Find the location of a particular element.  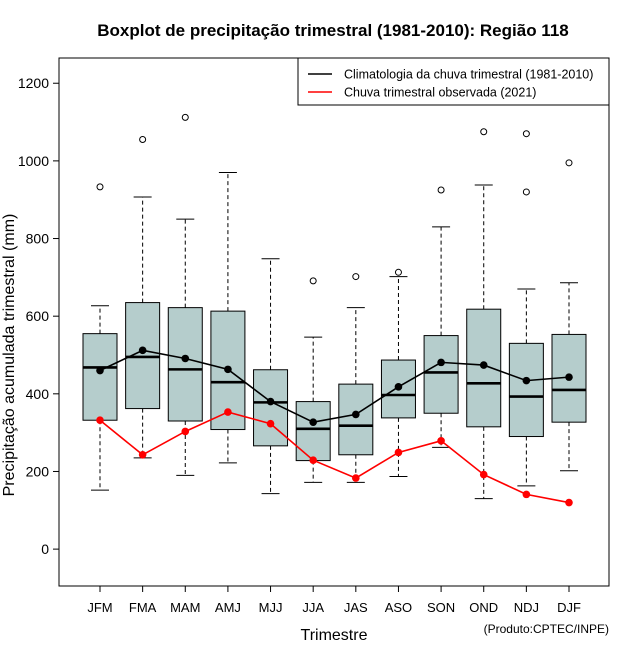

box-jas is located at coordinates (356, 378).